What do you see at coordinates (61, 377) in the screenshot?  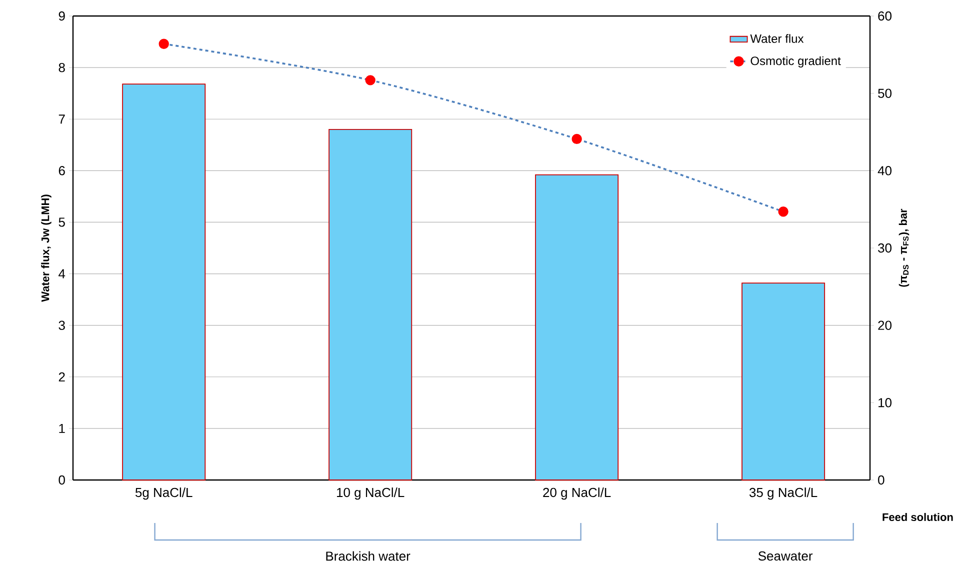 I see `y-tick-label: 2` at bounding box center [61, 377].